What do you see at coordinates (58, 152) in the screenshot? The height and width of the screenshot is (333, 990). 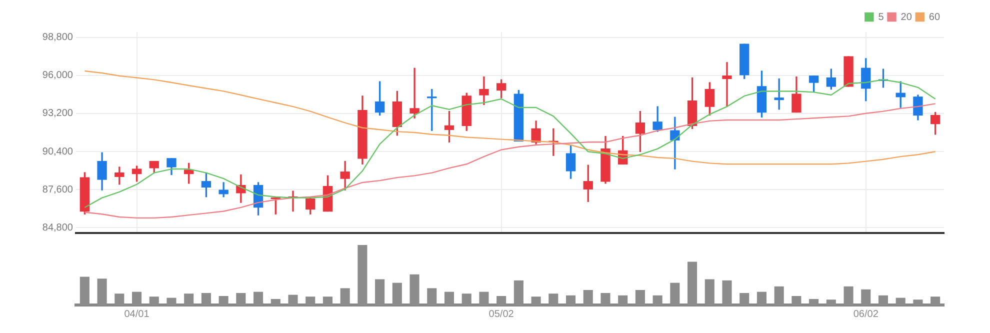 I see `y-tick-label: 90,400` at bounding box center [58, 152].